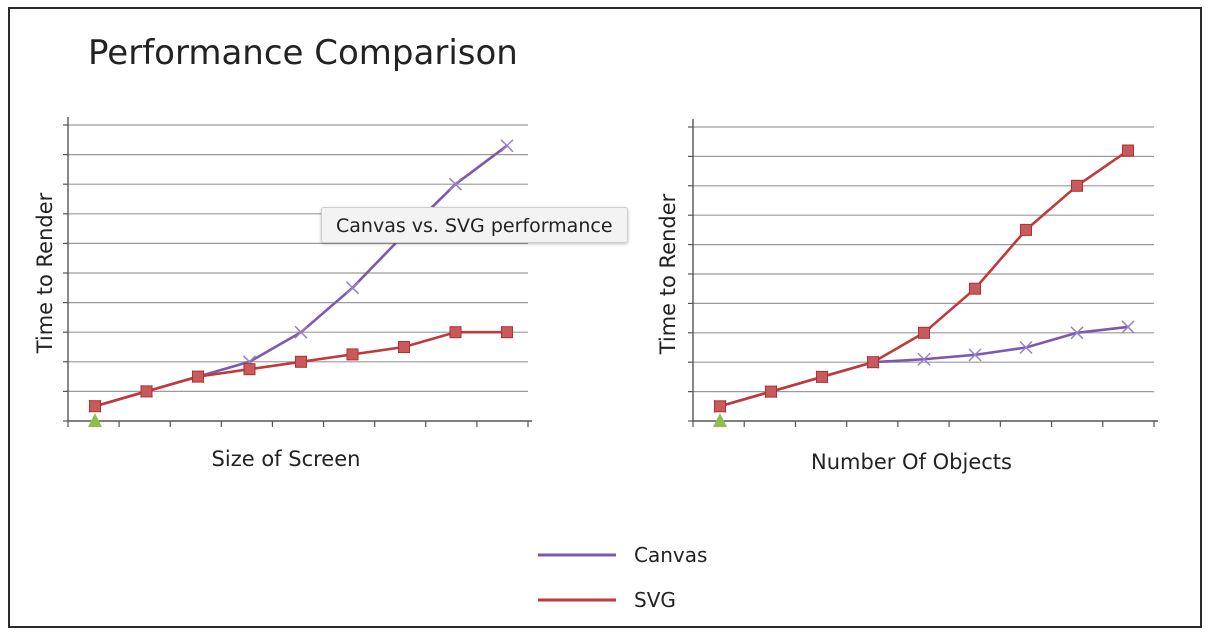  Describe the element at coordinates (286, 459) in the screenshot. I see `x-axis-label: Size of Screen` at that location.